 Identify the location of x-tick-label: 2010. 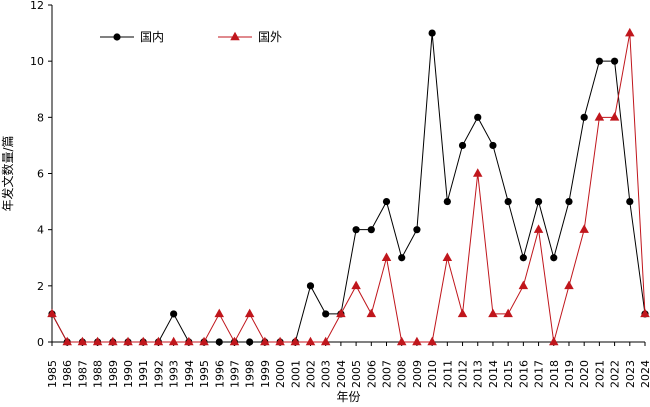
(432, 374).